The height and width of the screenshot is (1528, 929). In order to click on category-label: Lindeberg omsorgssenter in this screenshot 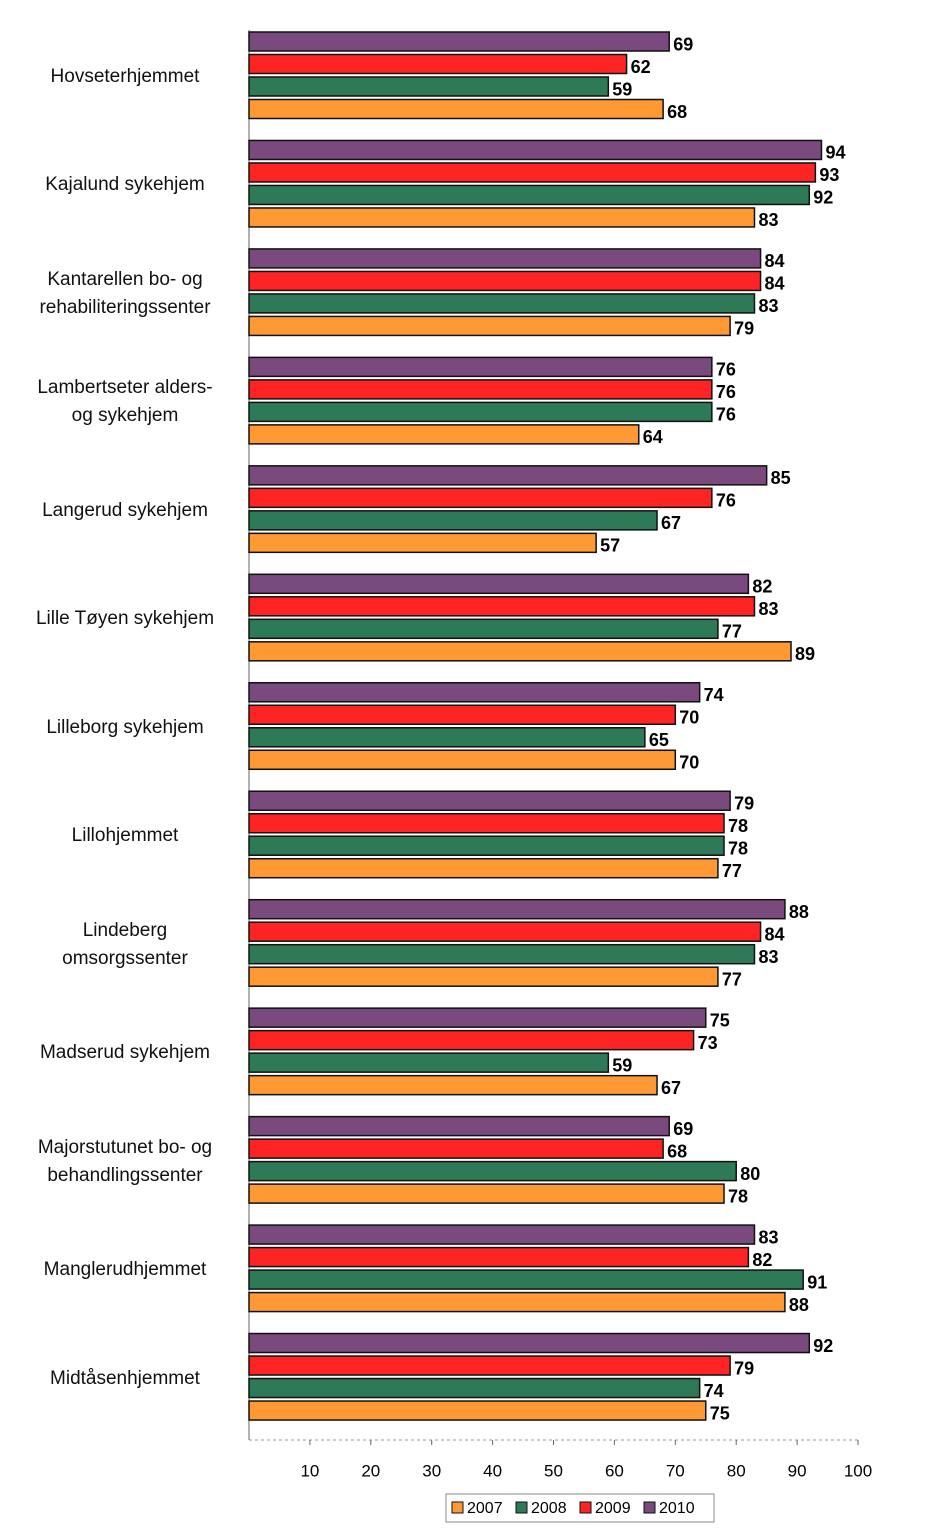, I will do `click(125, 944)`.